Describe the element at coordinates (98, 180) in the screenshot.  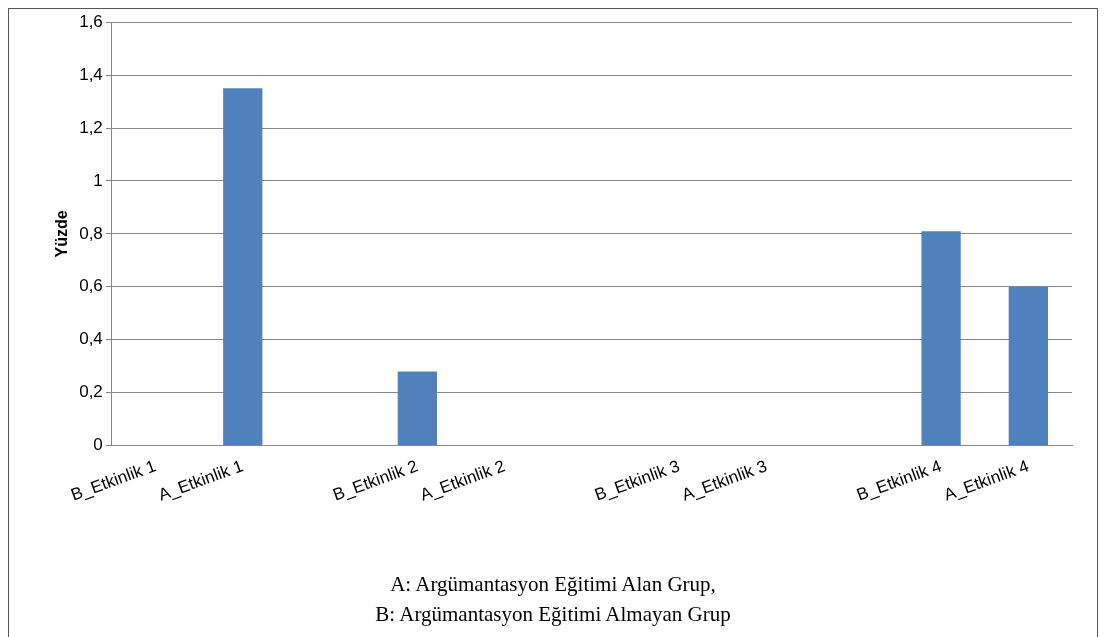
I see `y-tick-label: 1` at that location.